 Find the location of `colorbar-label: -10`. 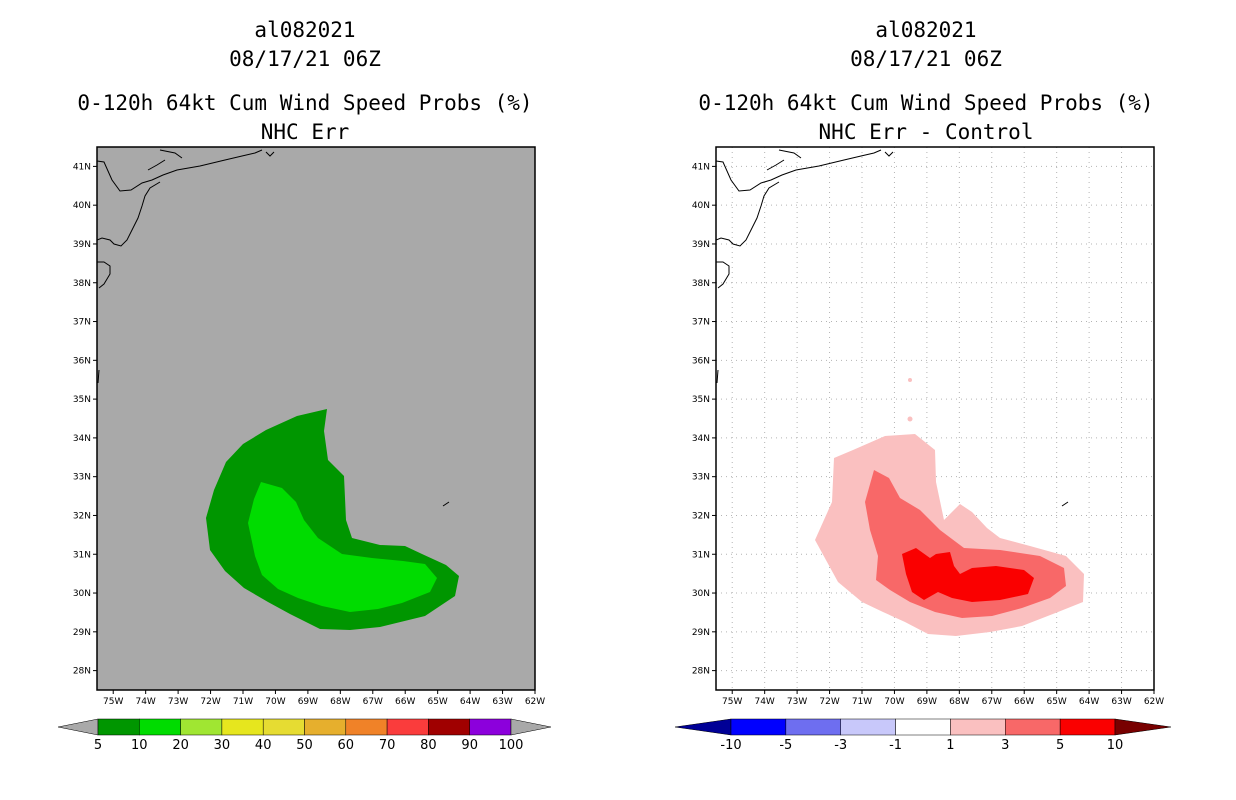

colorbar-label: -10 is located at coordinates (730, 745).